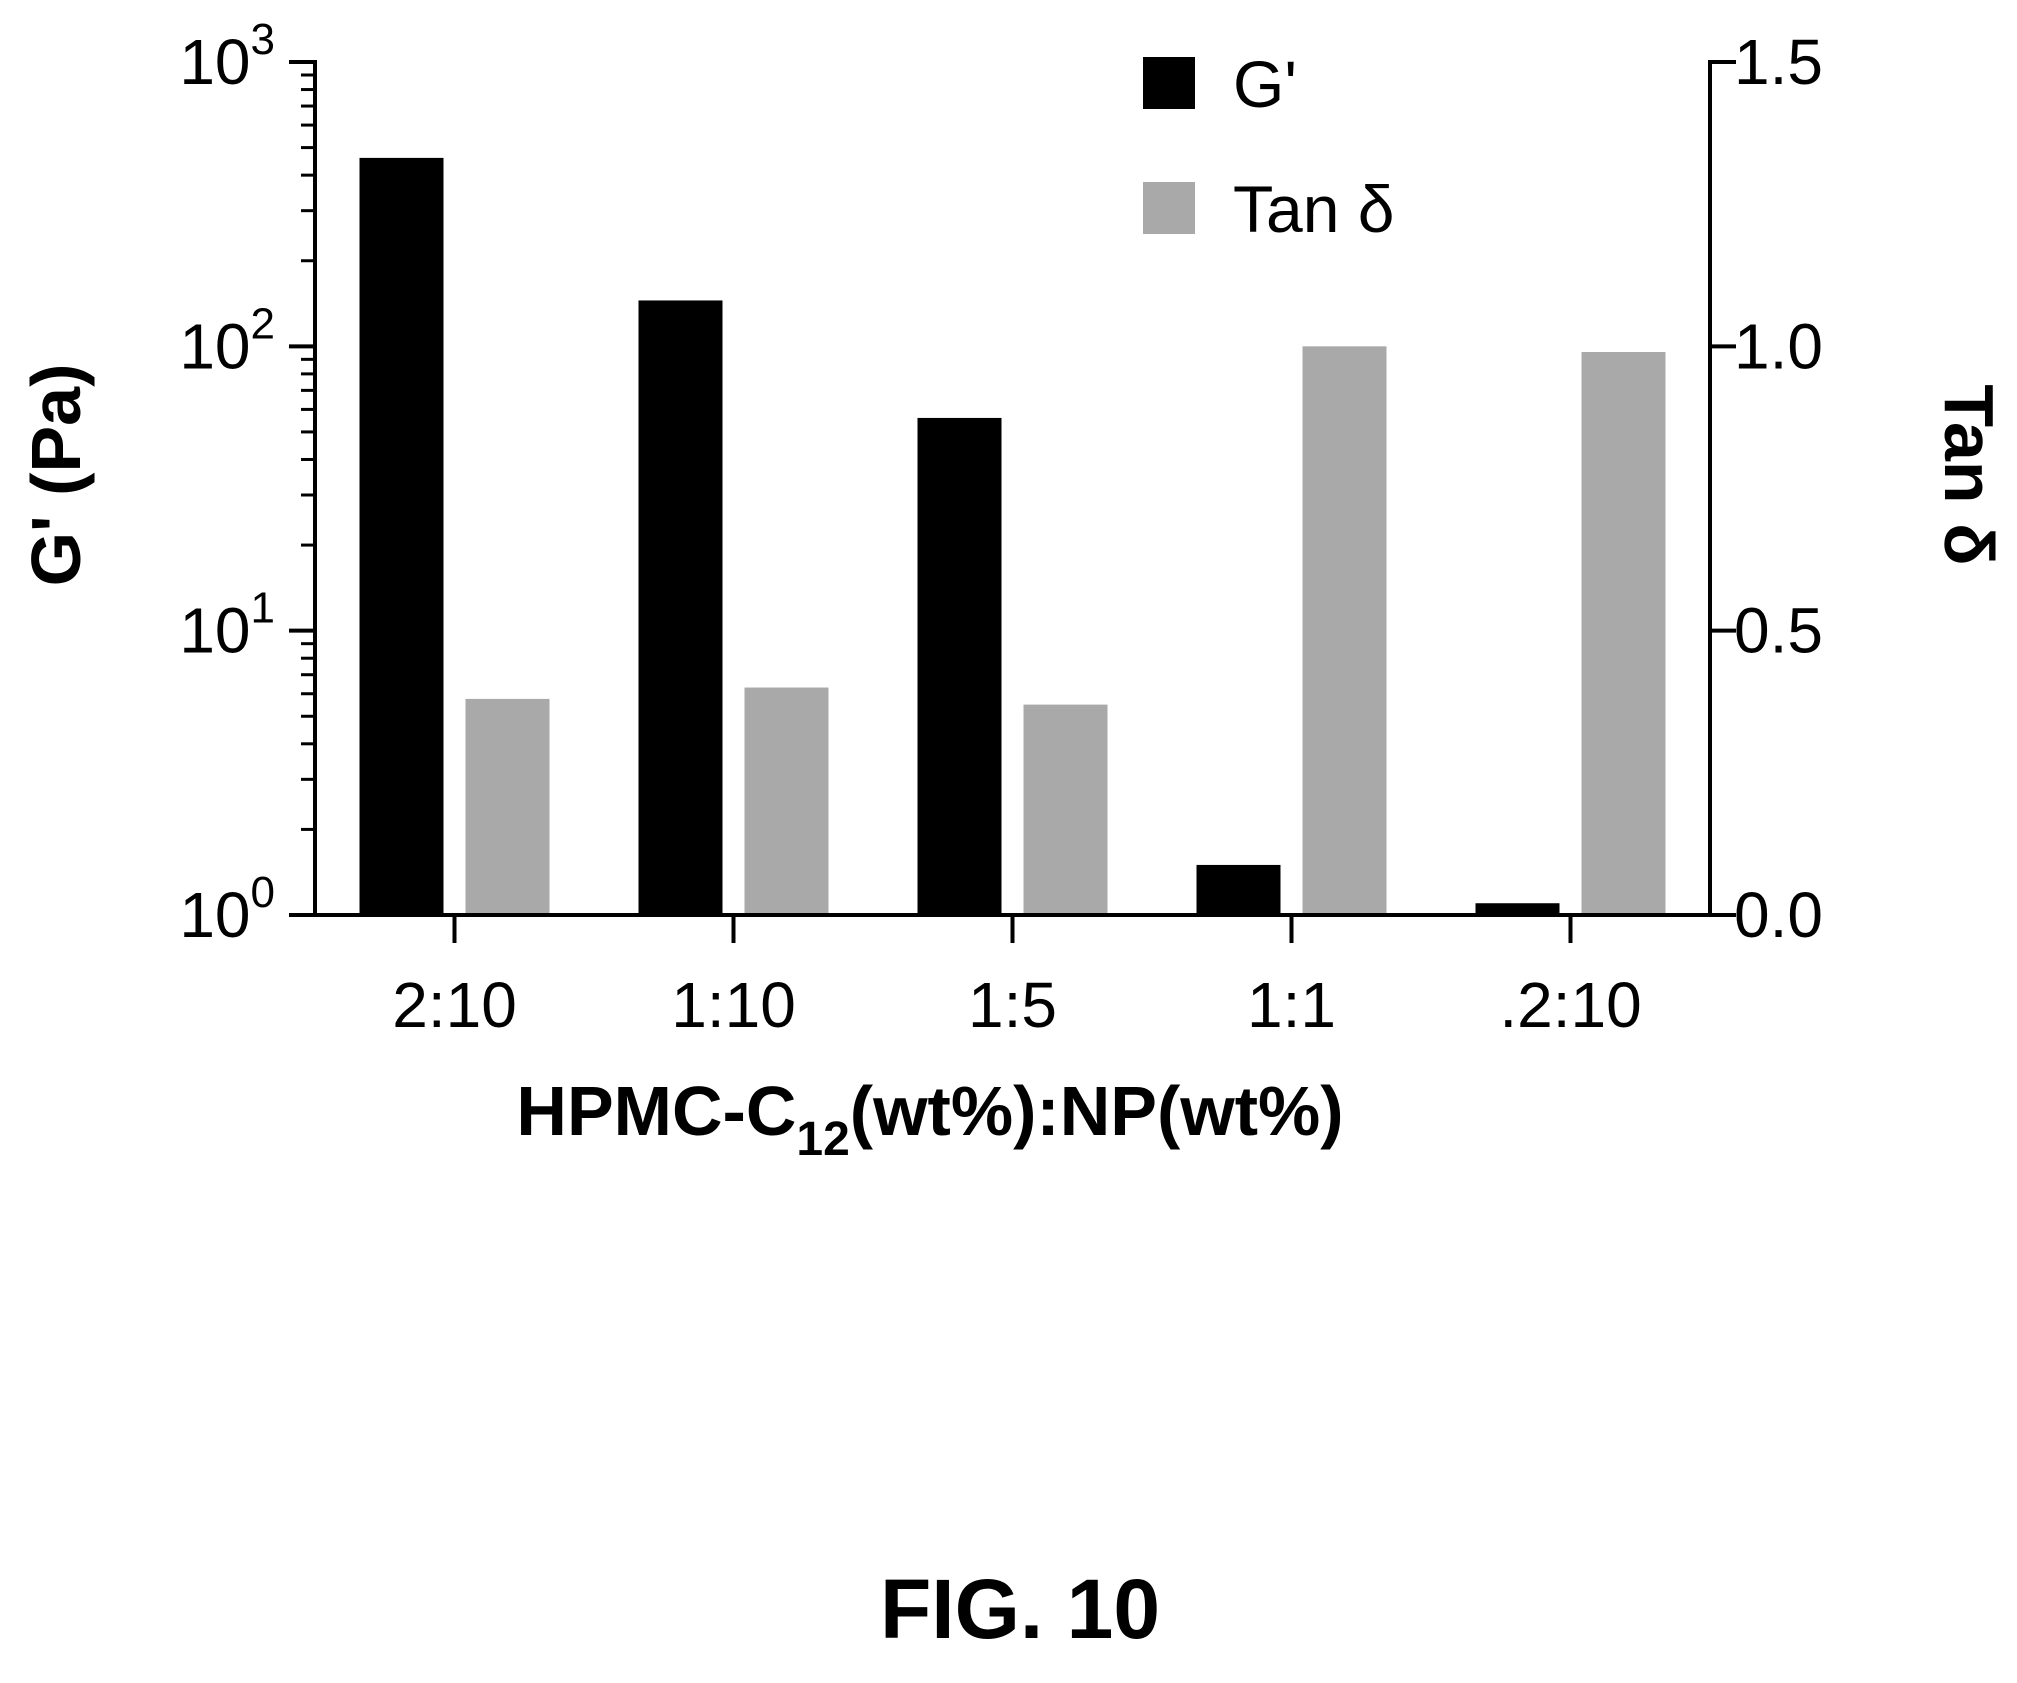 Image resolution: width=2017 pixels, height=1683 pixels. Describe the element at coordinates (227, 909) in the screenshot. I see `y-left-tick-label-0: 10⁰` at that location.